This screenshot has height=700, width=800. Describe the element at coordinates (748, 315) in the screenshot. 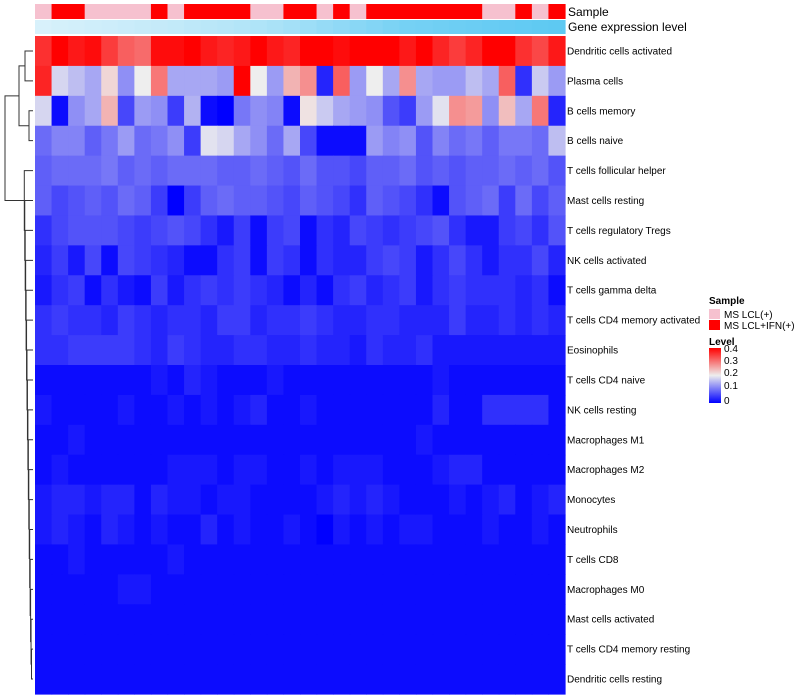

I see `sample-legend-label: MS LCL(+)` at that location.